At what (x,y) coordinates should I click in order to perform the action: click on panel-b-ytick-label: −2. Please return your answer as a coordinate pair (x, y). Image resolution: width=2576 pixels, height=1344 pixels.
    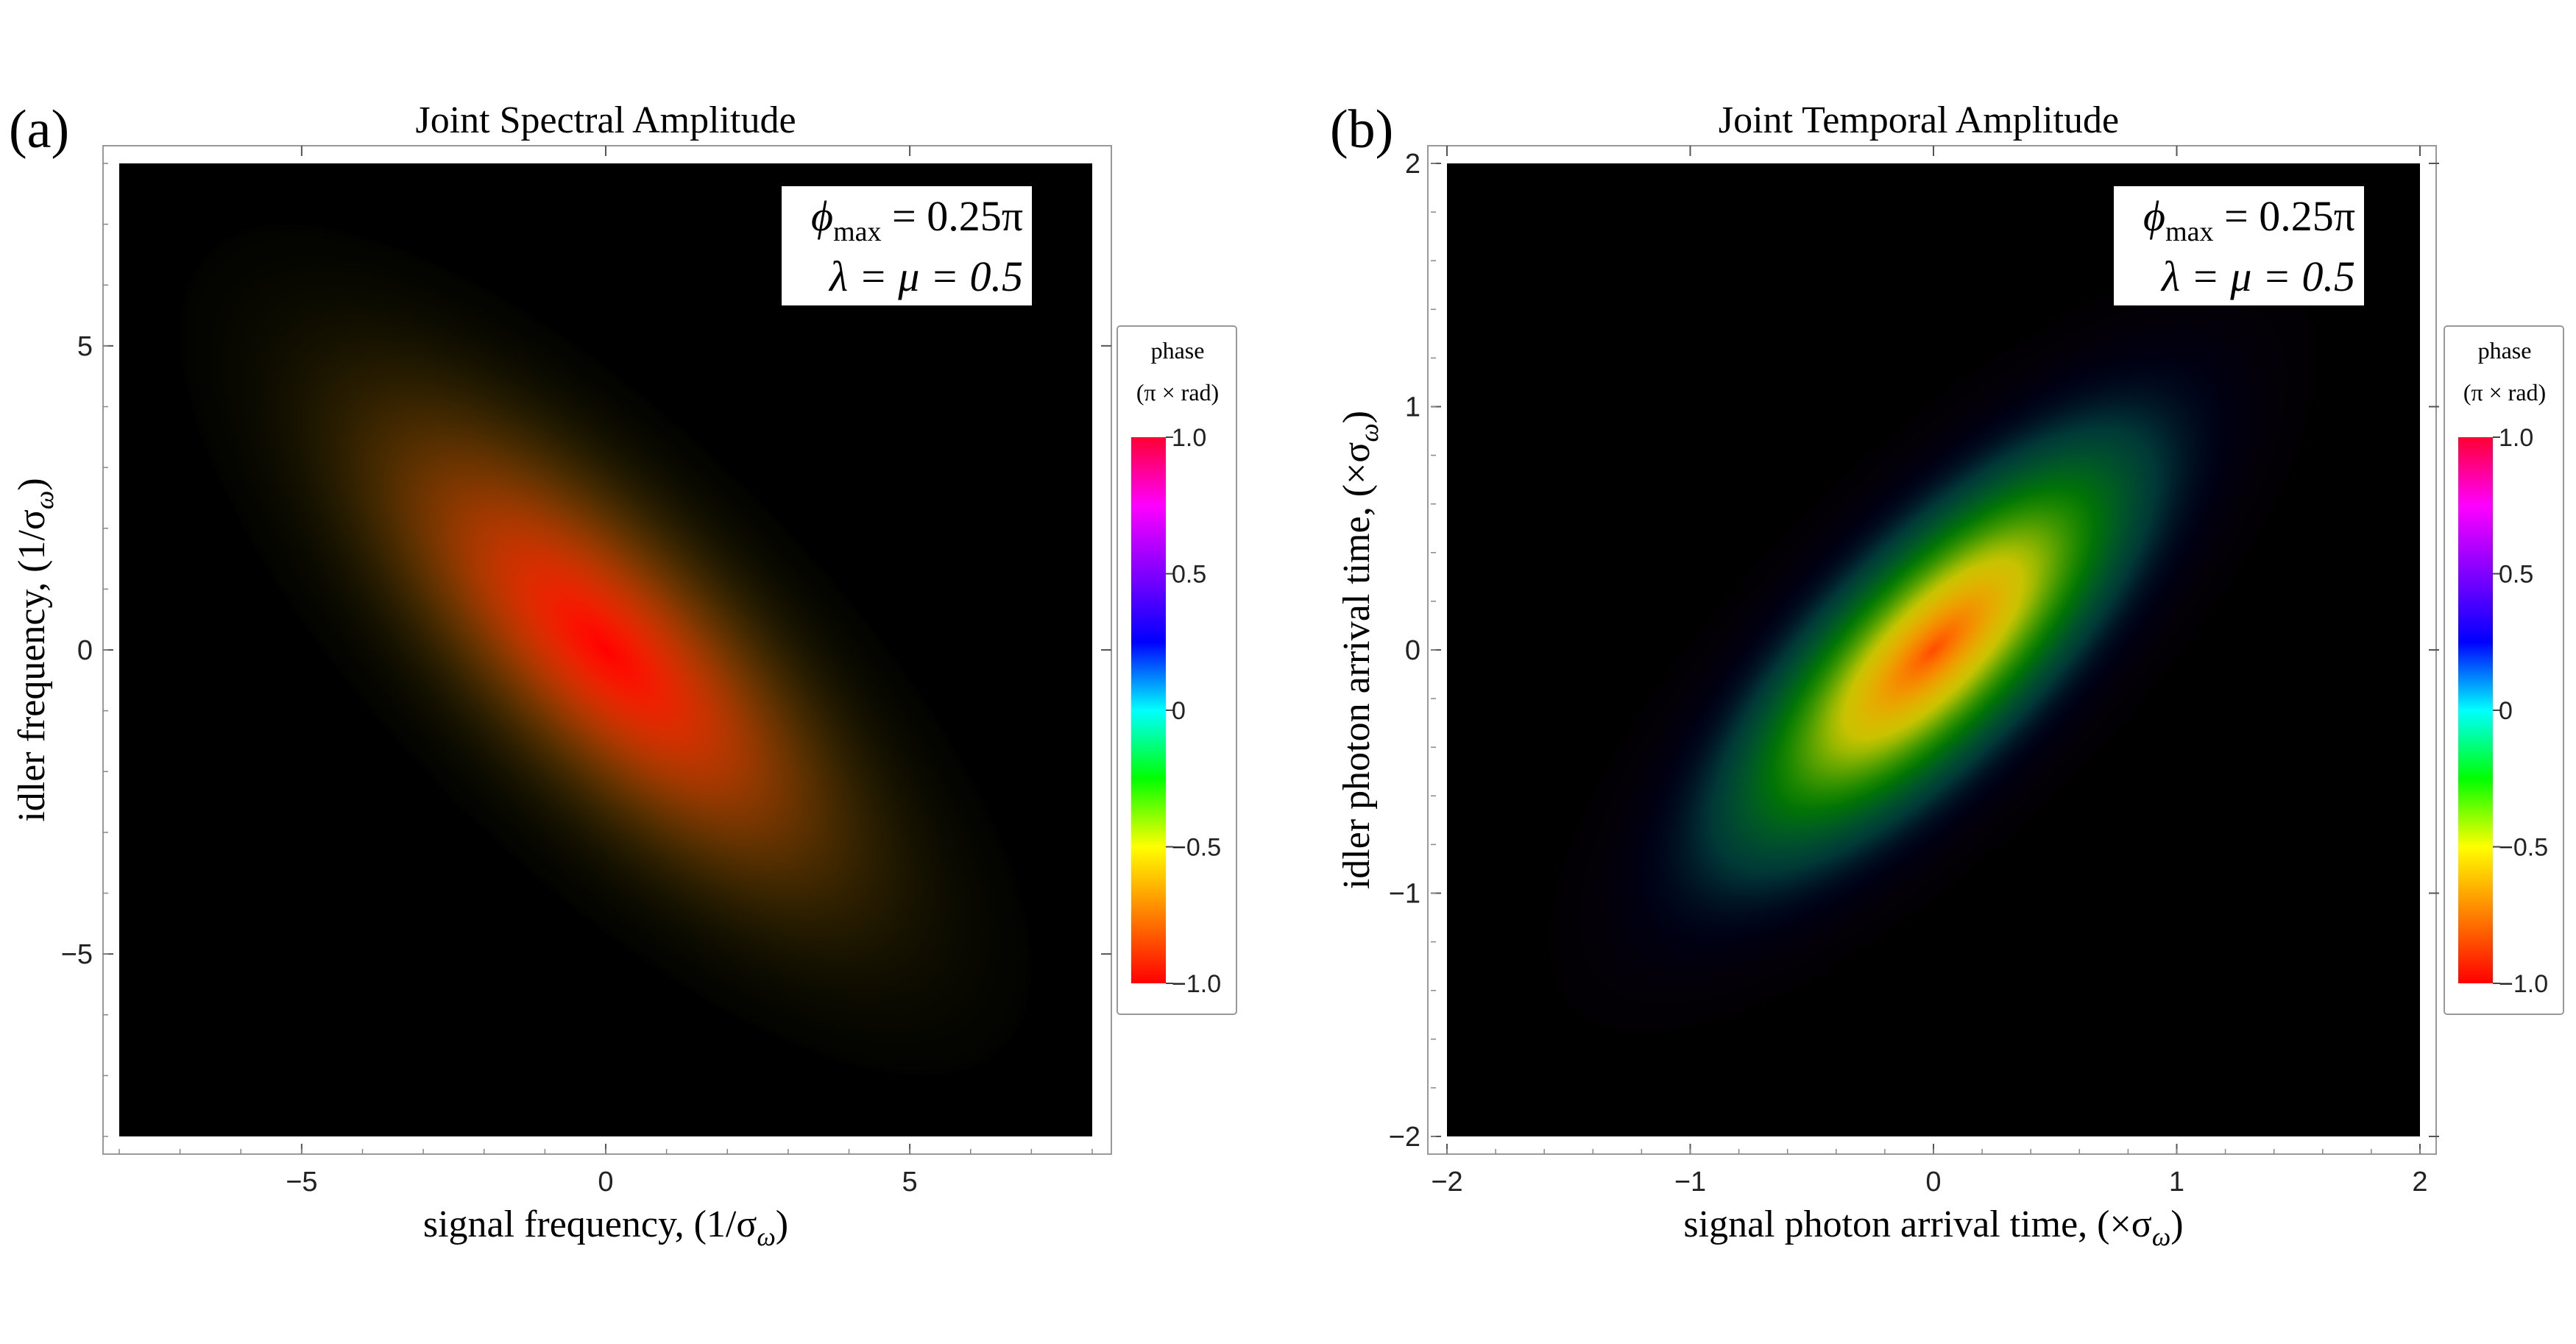
    Looking at the image, I should click on (1404, 1137).